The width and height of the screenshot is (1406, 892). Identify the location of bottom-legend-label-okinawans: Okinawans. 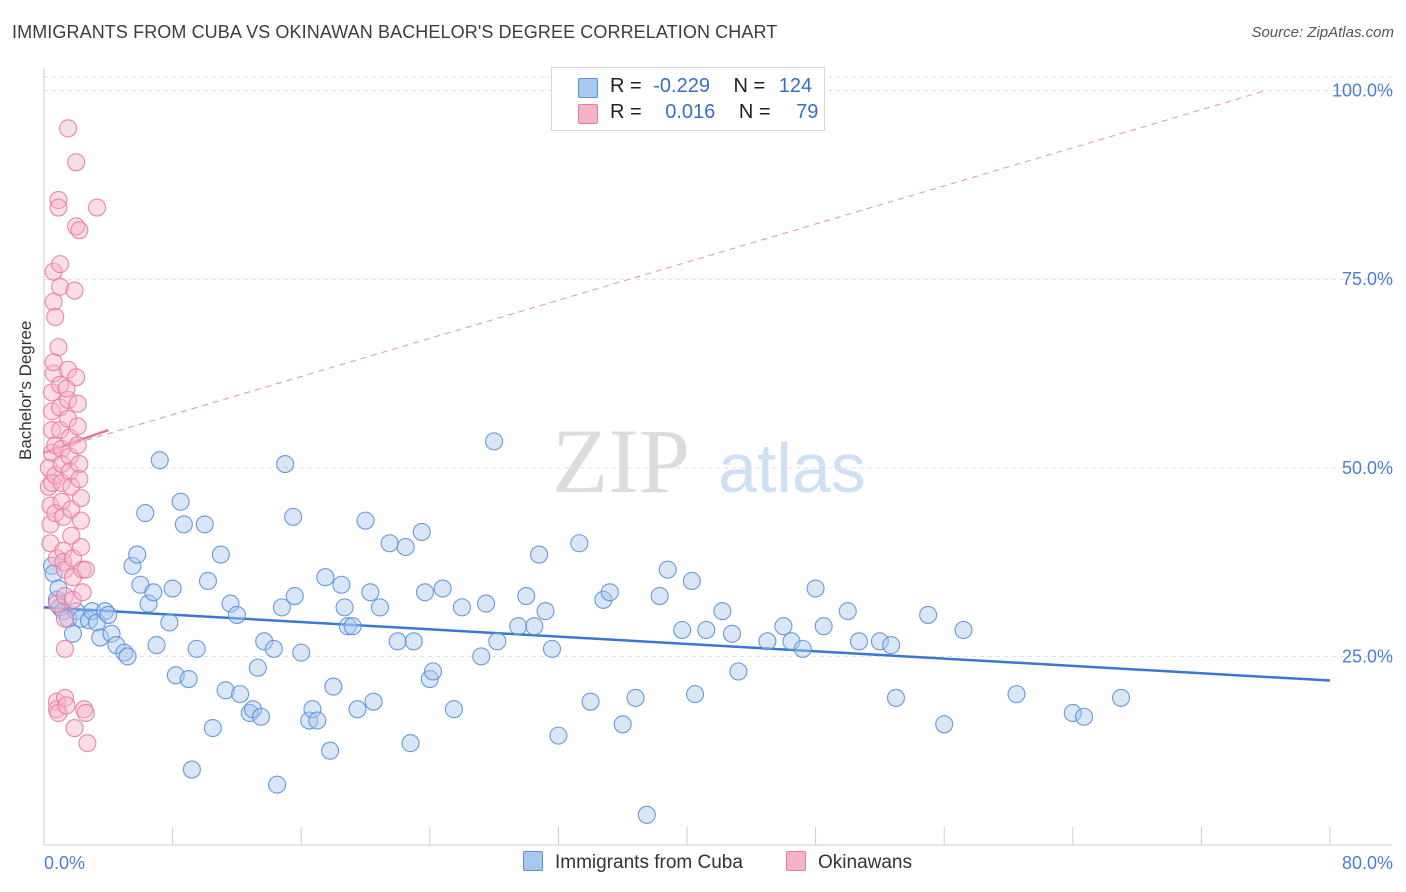
(865, 862).